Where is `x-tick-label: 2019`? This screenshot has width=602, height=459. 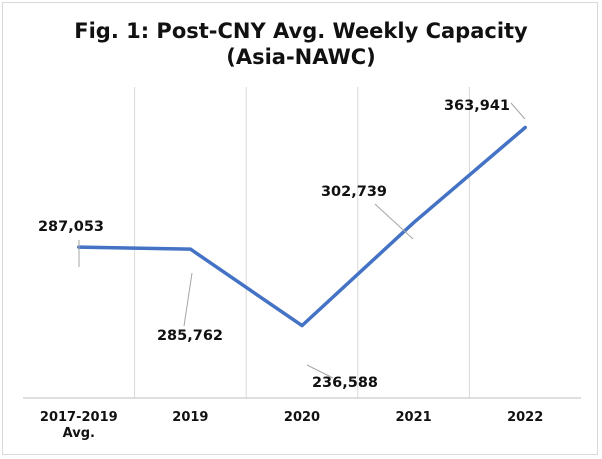
x-tick-label: 2019 is located at coordinates (190, 417).